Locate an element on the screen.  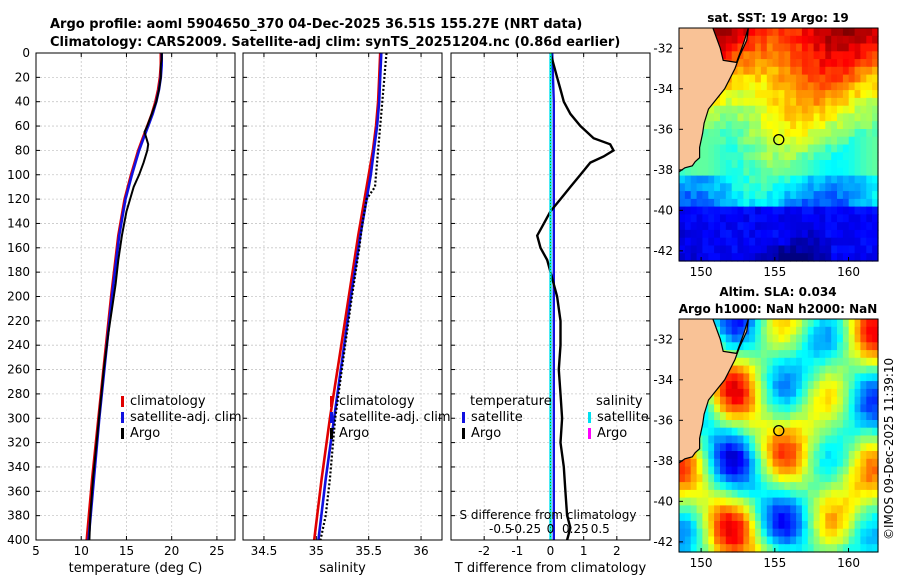
series-t-argo is located at coordinates (575, 296).